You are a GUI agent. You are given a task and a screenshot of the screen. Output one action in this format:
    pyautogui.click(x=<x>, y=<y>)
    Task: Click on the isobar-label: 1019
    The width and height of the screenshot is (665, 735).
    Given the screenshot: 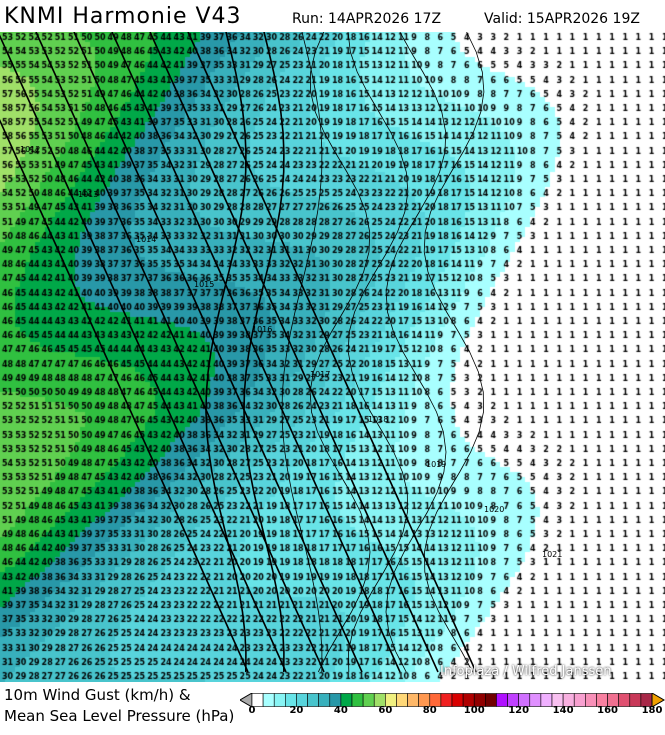 What is the action you would take?
    pyautogui.click(x=436, y=464)
    